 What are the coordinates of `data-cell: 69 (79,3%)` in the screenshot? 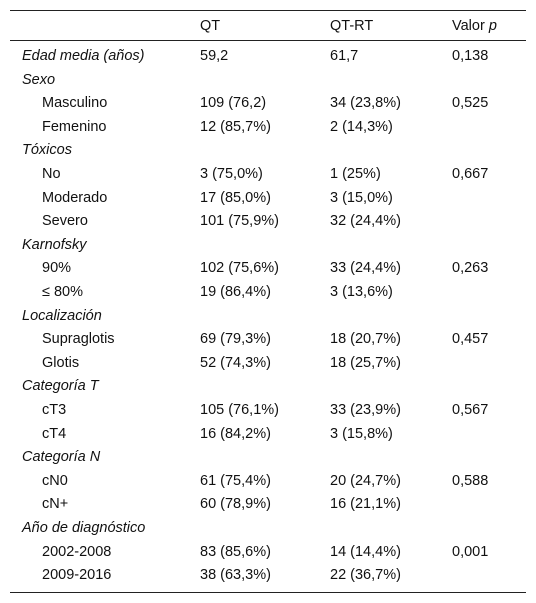 It's located at (235, 339).